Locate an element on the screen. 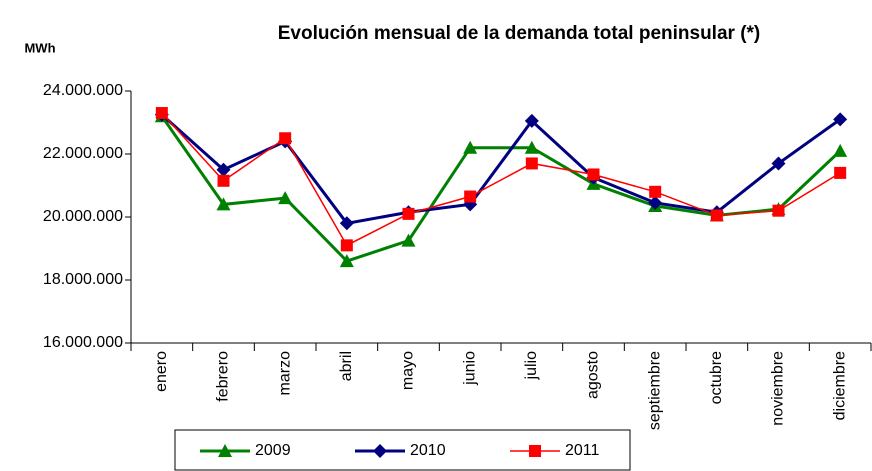 The width and height of the screenshot is (872, 471). x-tick-label: octubre is located at coordinates (716, 377).